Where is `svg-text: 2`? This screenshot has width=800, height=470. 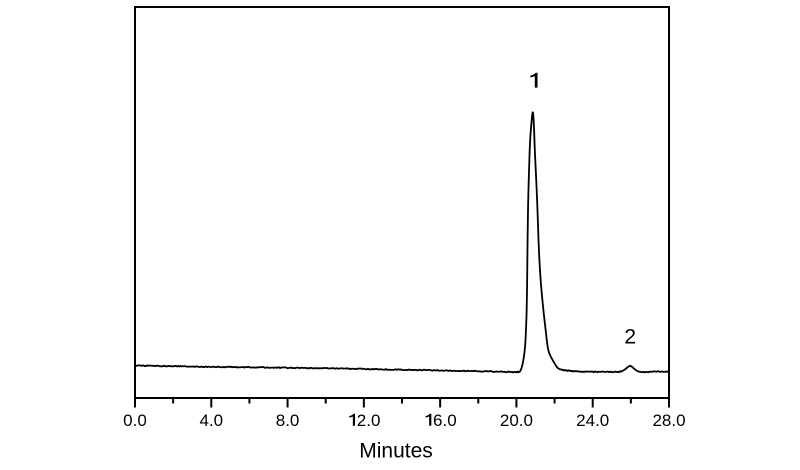 svg-text: 2 is located at coordinates (630, 337).